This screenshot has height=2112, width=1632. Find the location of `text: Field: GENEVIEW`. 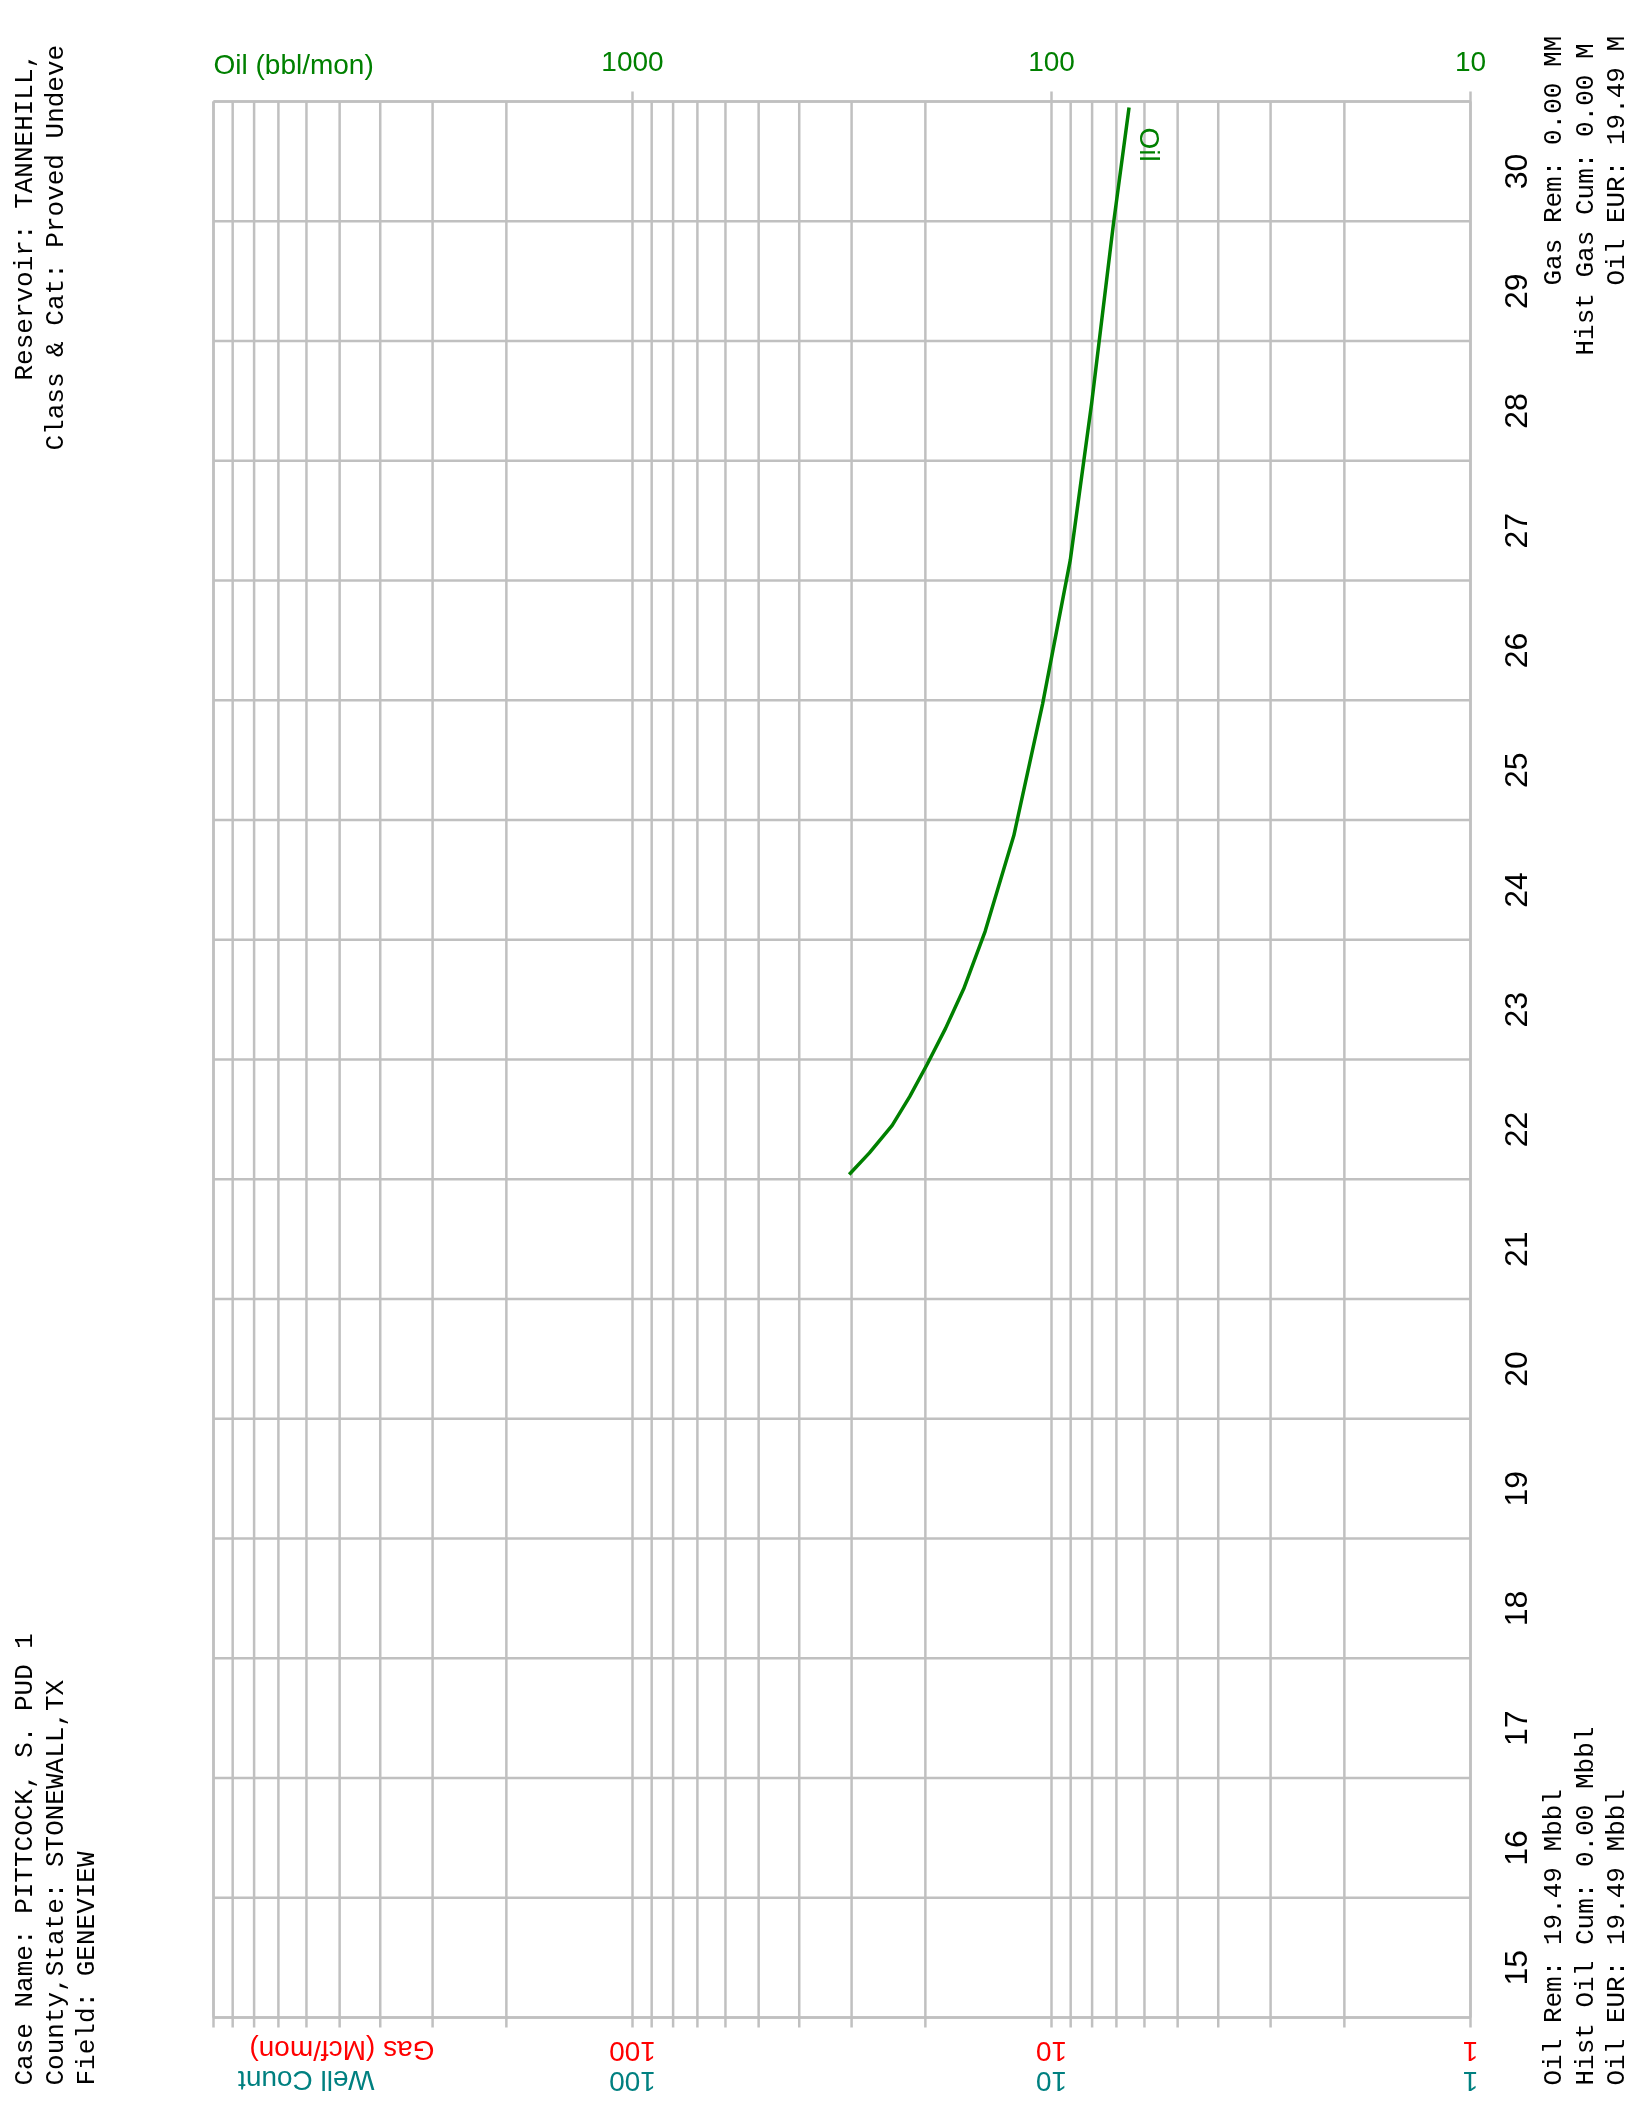

text: Field: GENEVIEW is located at coordinates (86, 1968).